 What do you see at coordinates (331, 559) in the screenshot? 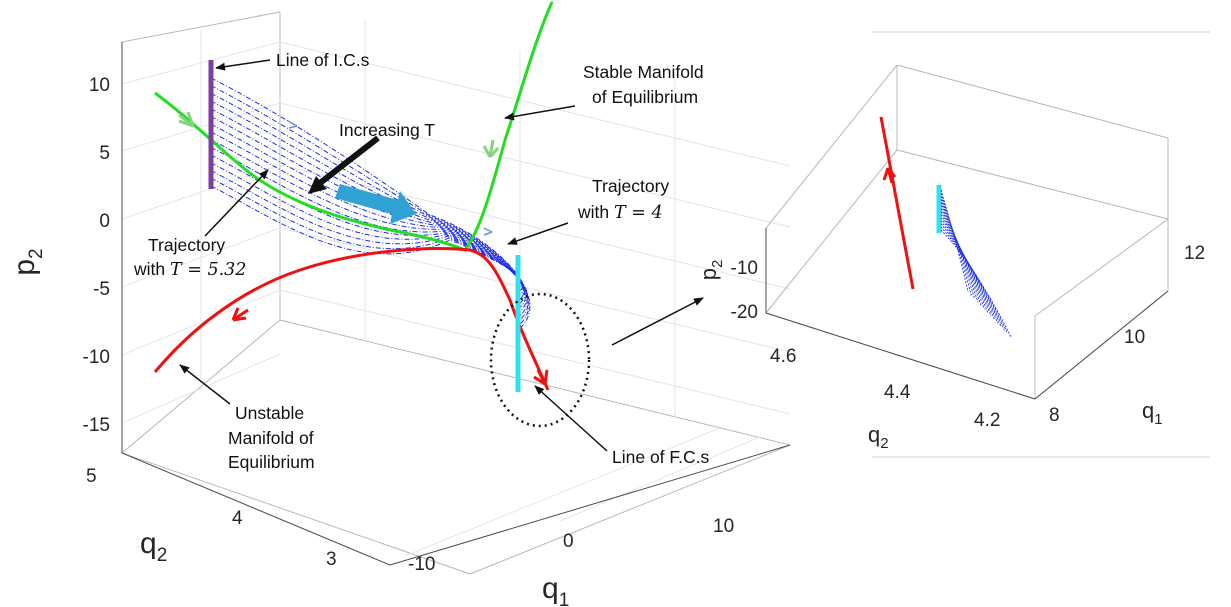
I see `y-tick-label: 3` at bounding box center [331, 559].